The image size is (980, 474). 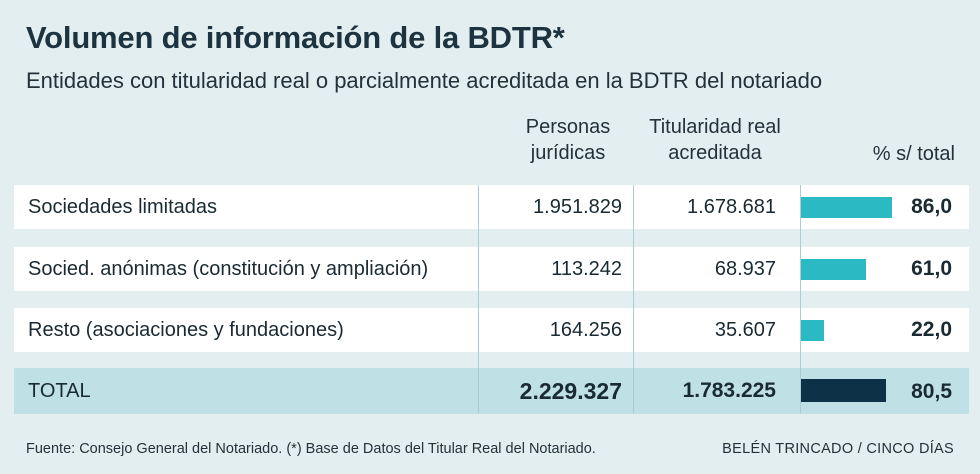 I want to click on credit: BELÉN TRINCADO / CINCO DÍAS, so click(x=838, y=449).